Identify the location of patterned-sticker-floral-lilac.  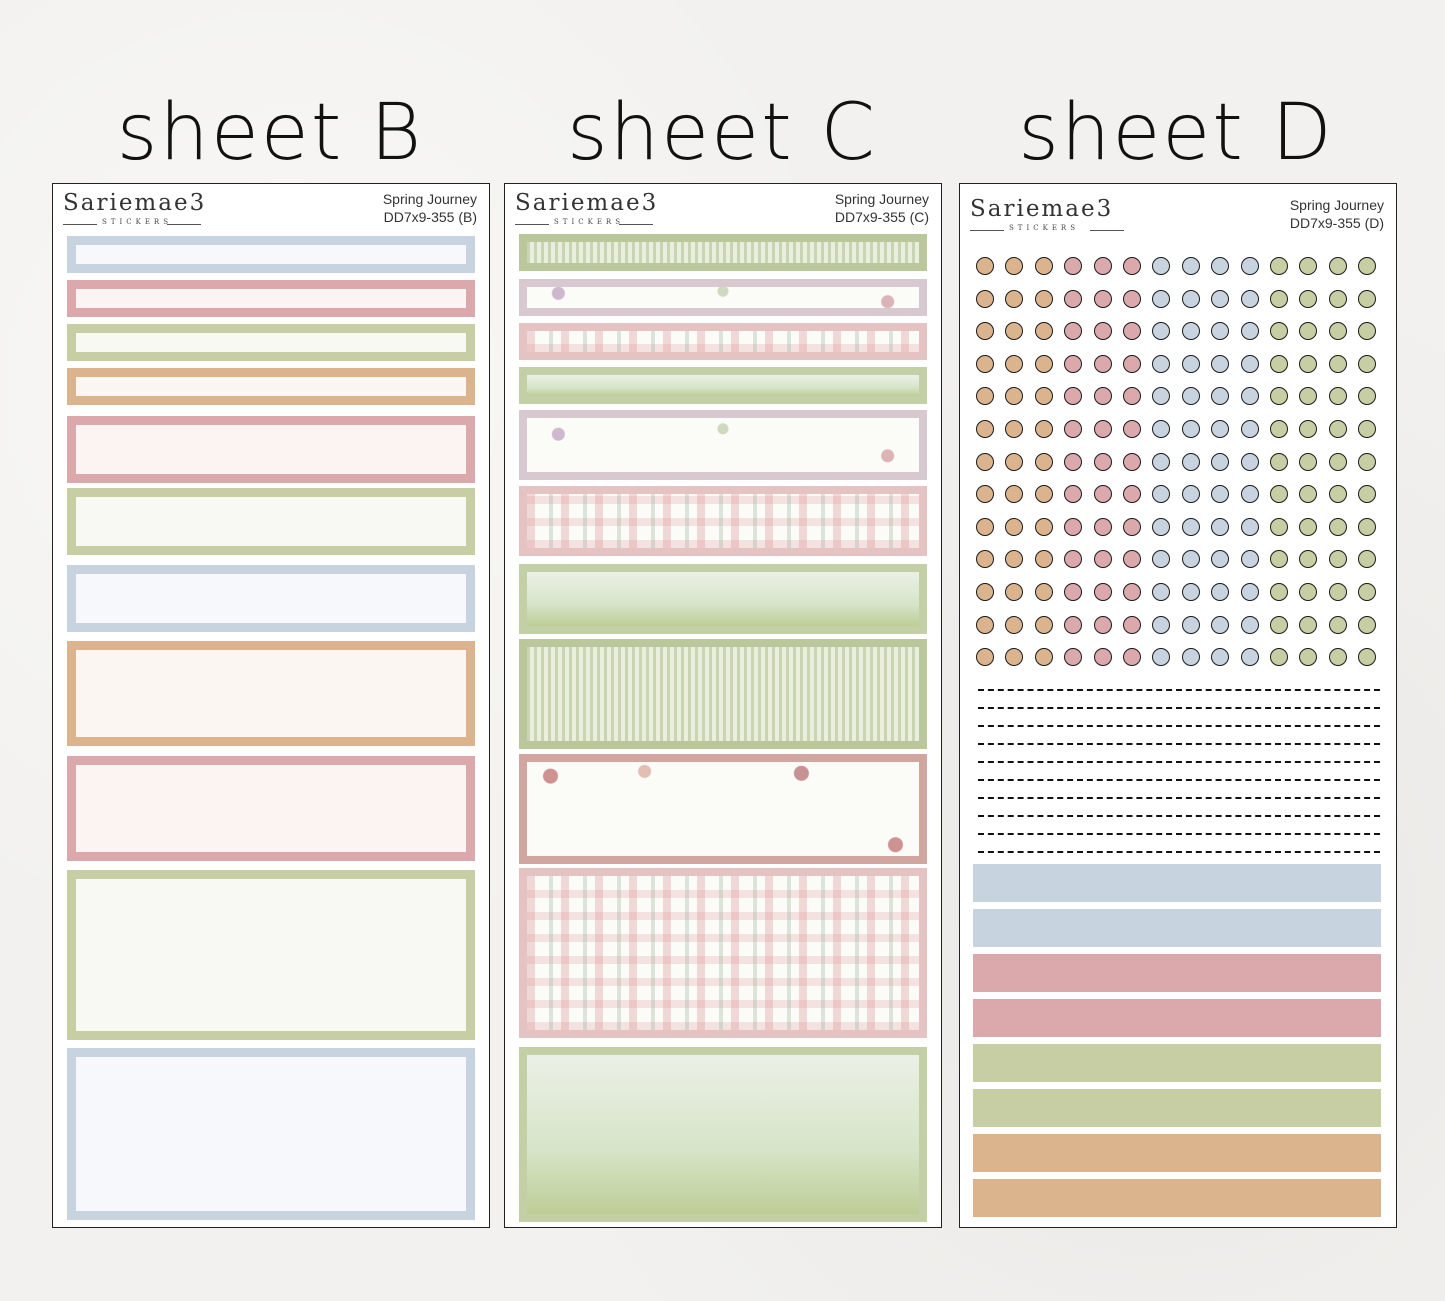
(723, 297).